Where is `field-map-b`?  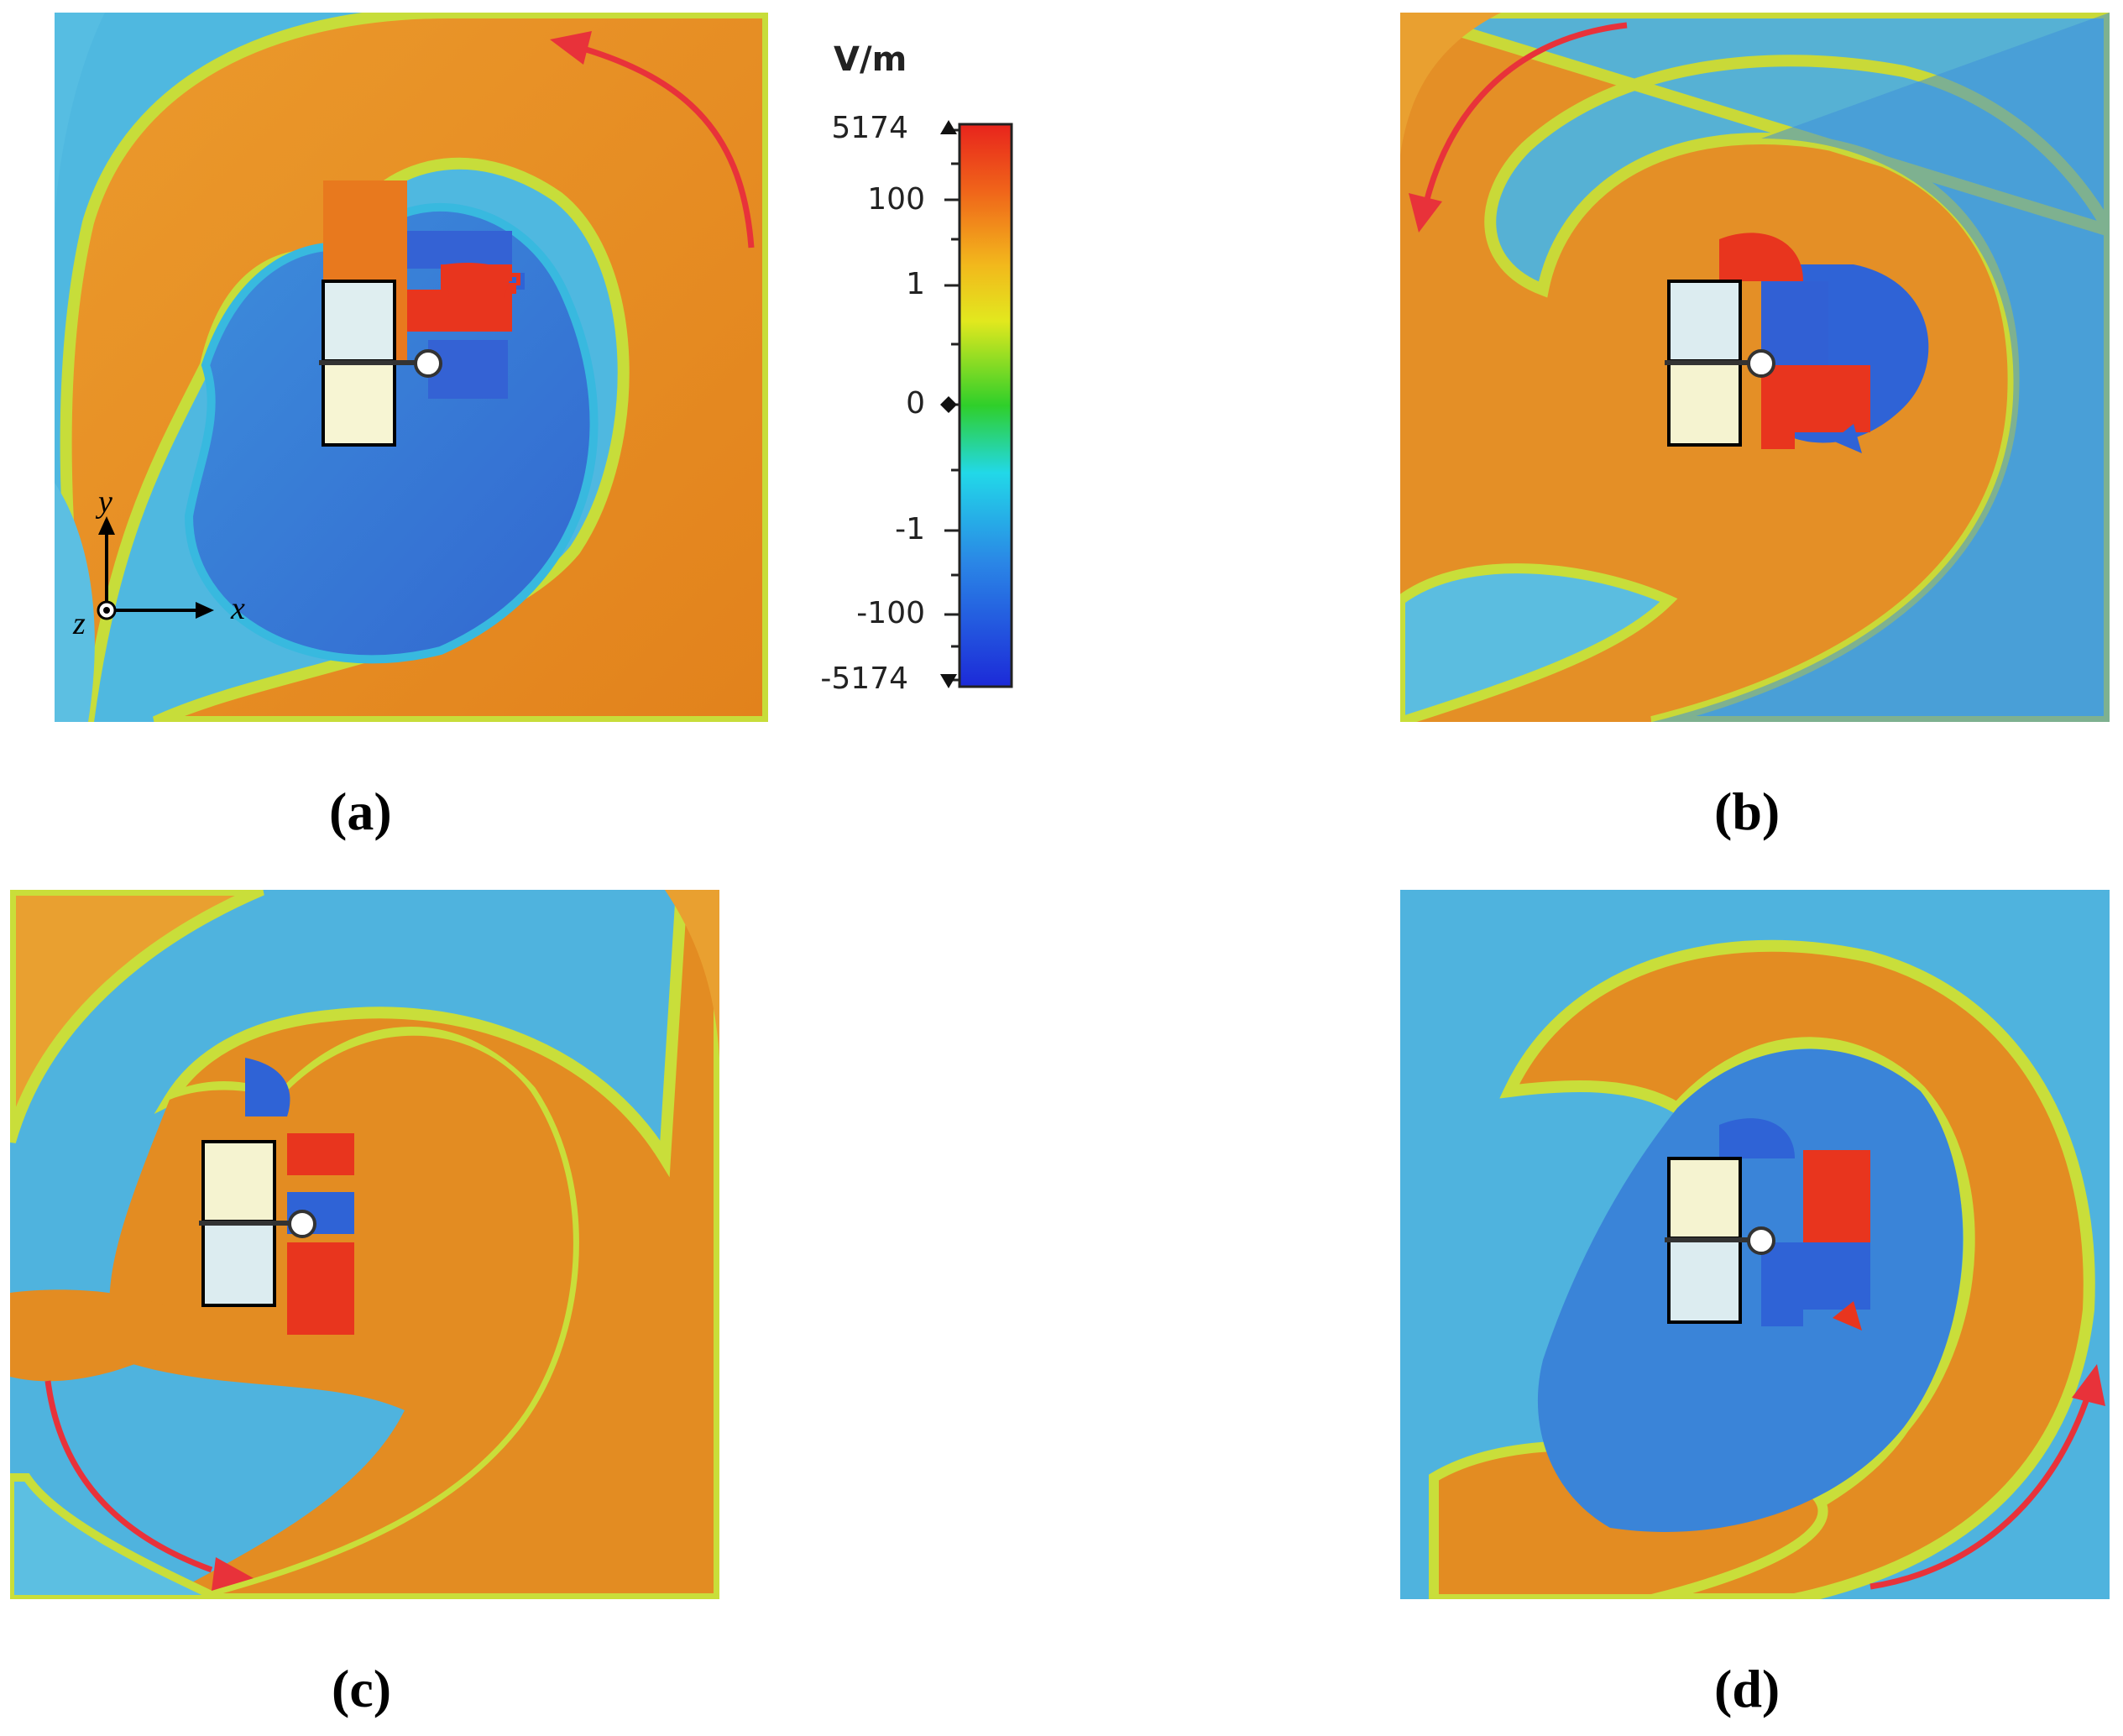
field-map-b is located at coordinates (1755, 367).